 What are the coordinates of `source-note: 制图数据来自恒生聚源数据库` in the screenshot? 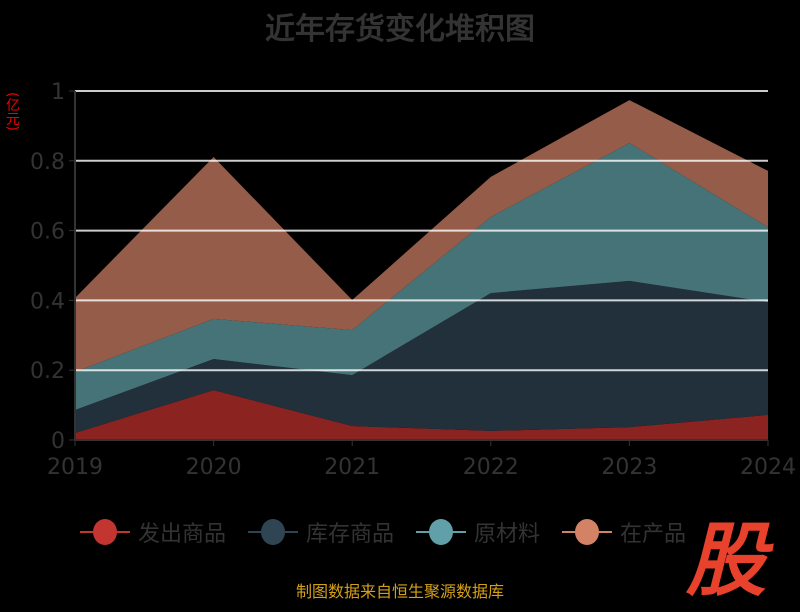 It's located at (400, 590).